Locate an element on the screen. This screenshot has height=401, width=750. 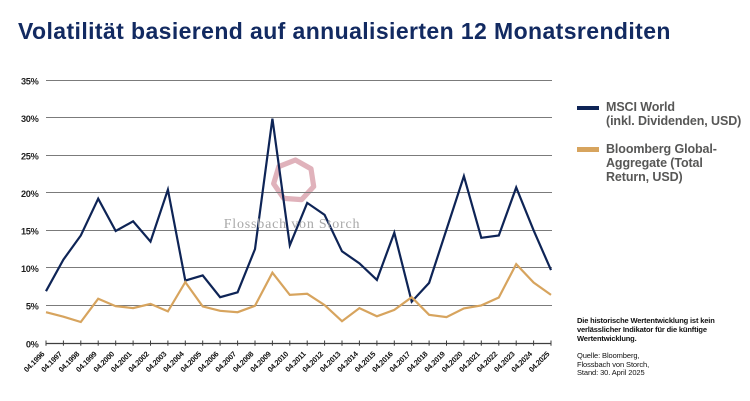
svg-text: 20% is located at coordinates (30, 194).